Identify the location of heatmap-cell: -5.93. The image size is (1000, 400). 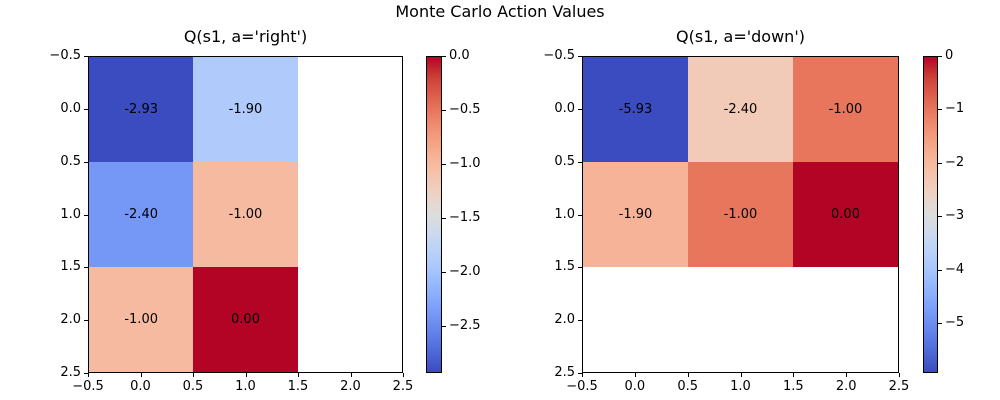
(635, 109).